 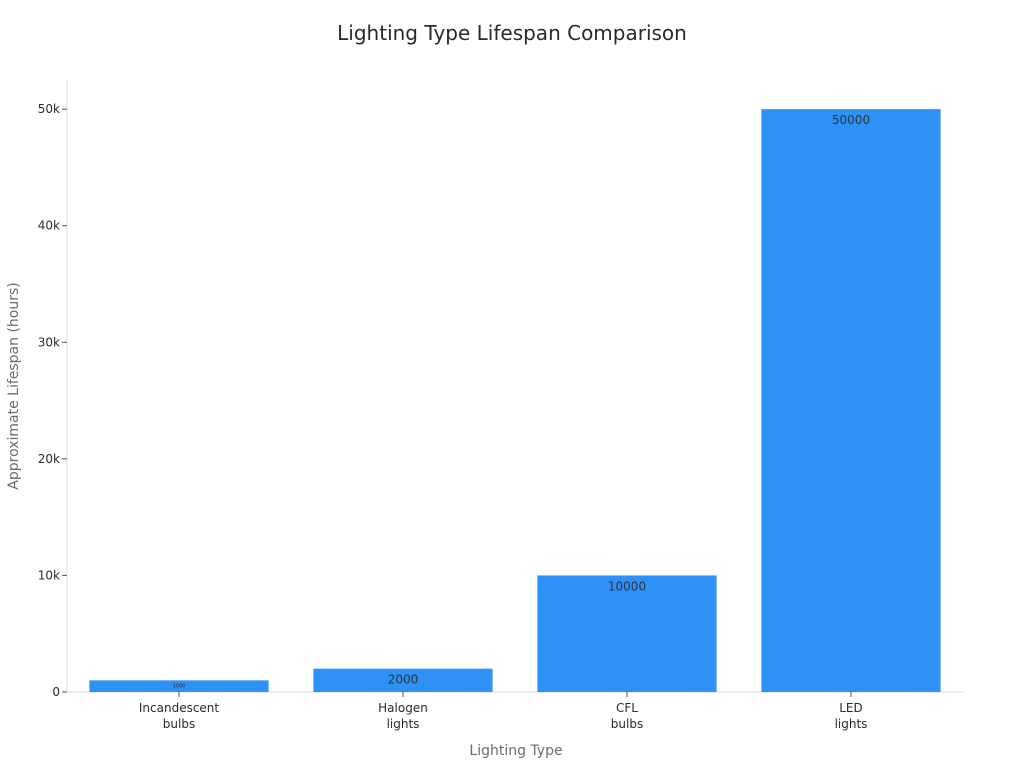 I want to click on y-tick-label: 50k, so click(x=49, y=109).